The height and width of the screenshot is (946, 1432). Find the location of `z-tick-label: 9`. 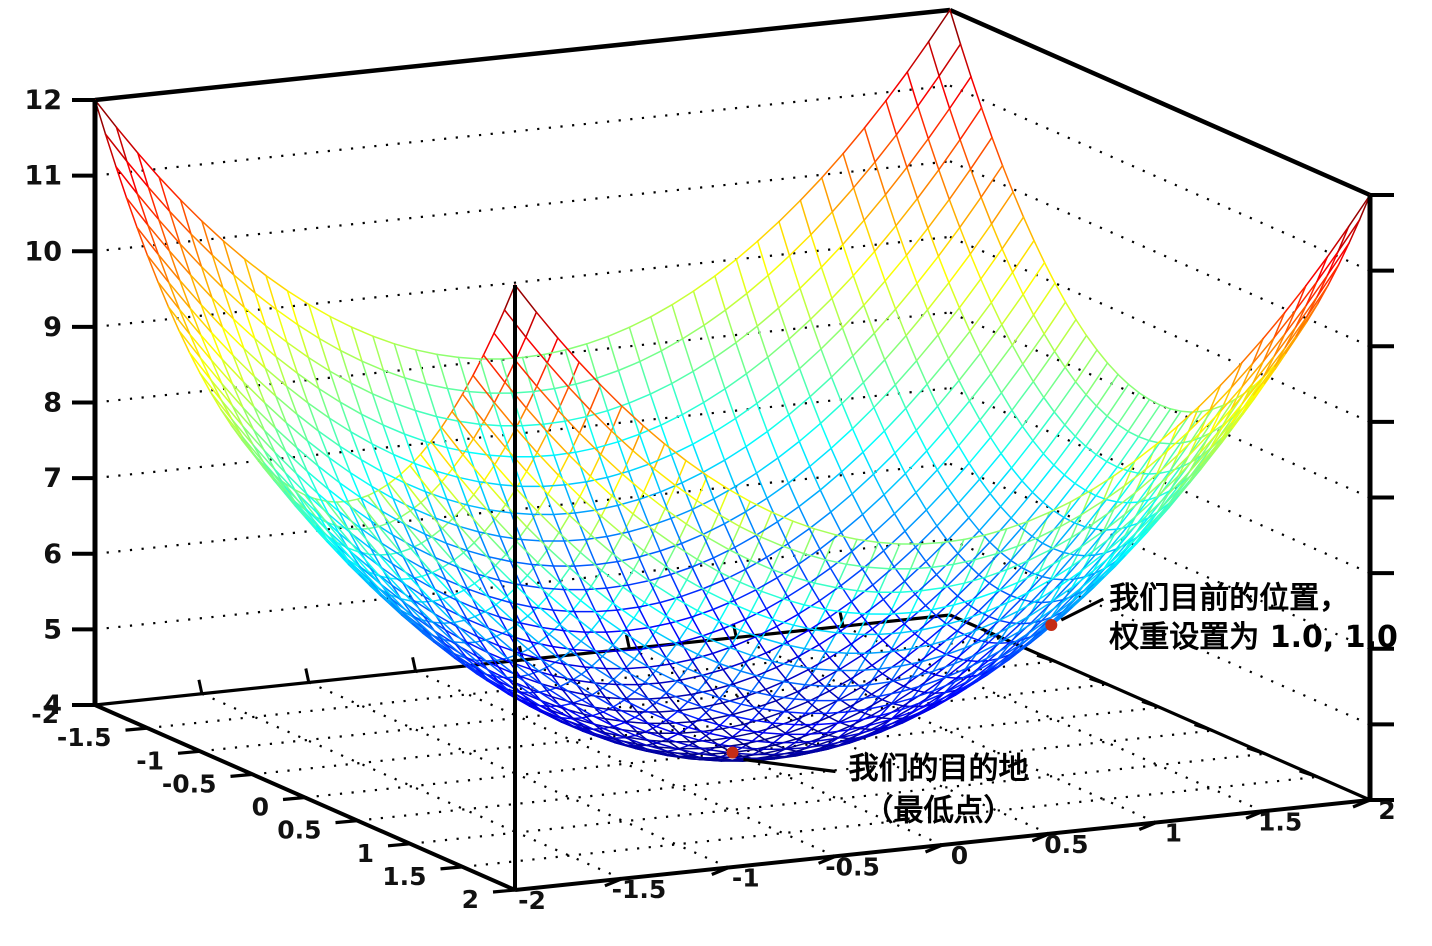

z-tick-label: 9 is located at coordinates (52, 327).